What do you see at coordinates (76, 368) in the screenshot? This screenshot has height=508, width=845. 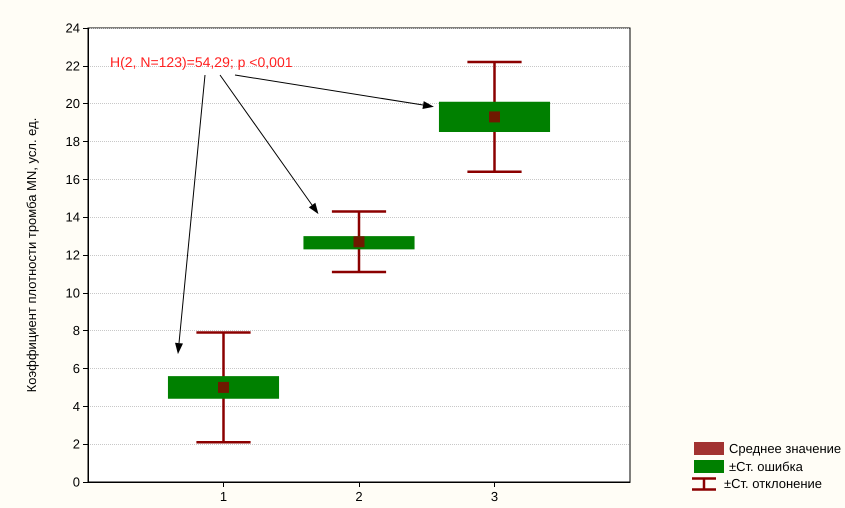 I see `y-tick-label: 6` at bounding box center [76, 368].